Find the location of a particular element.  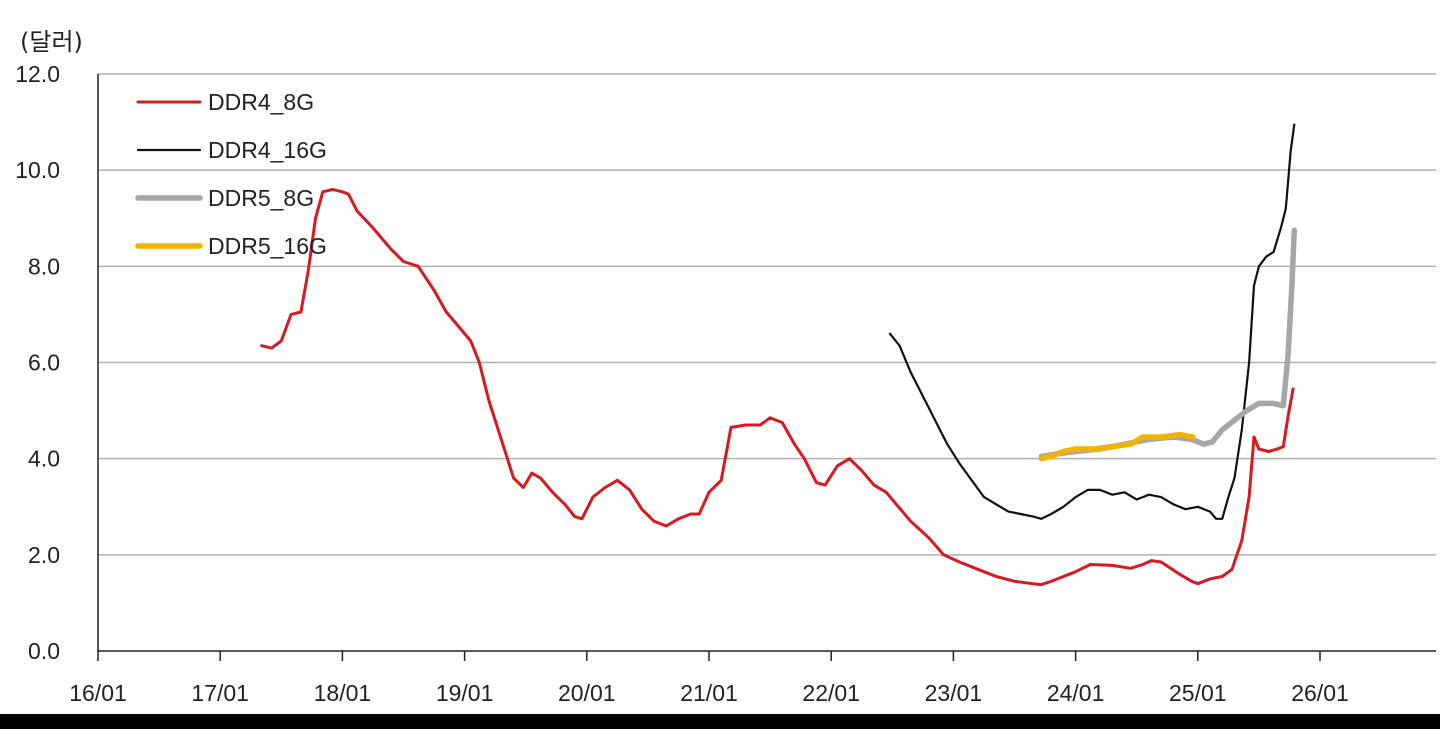

y-axis-unit-label: (달러) is located at coordinates (51, 42).